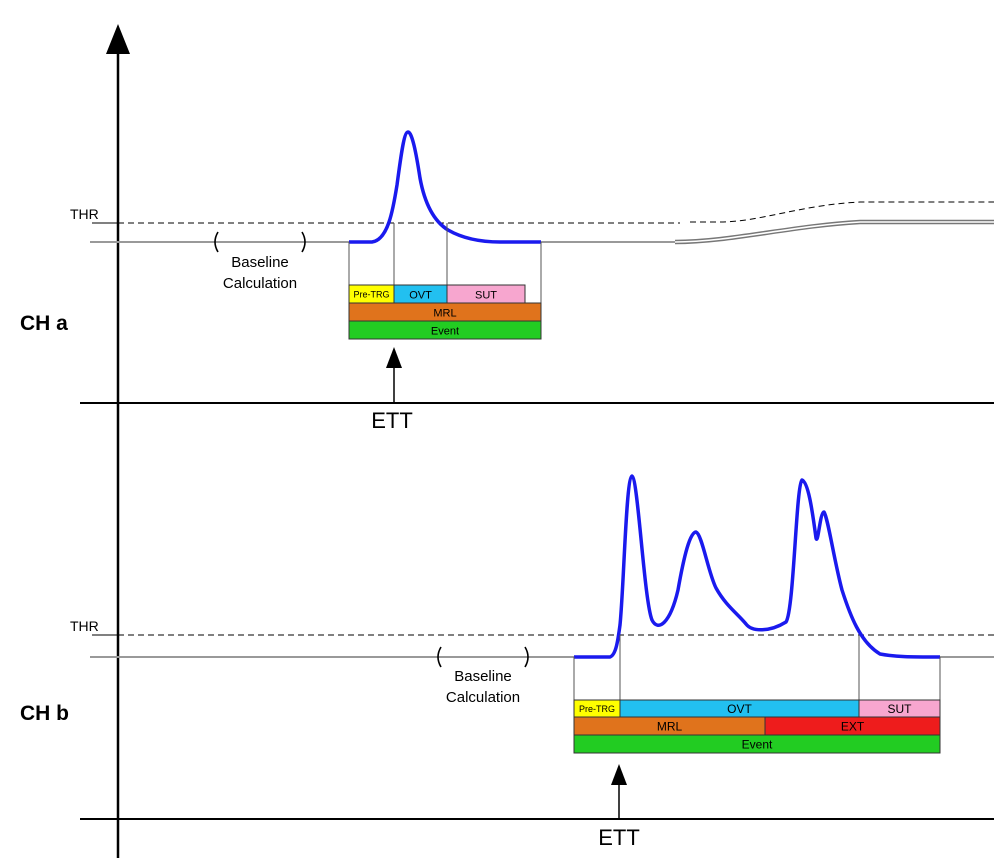  Describe the element at coordinates (739, 709) in the screenshot. I see `channel-b-ovt-label: OVT` at that location.